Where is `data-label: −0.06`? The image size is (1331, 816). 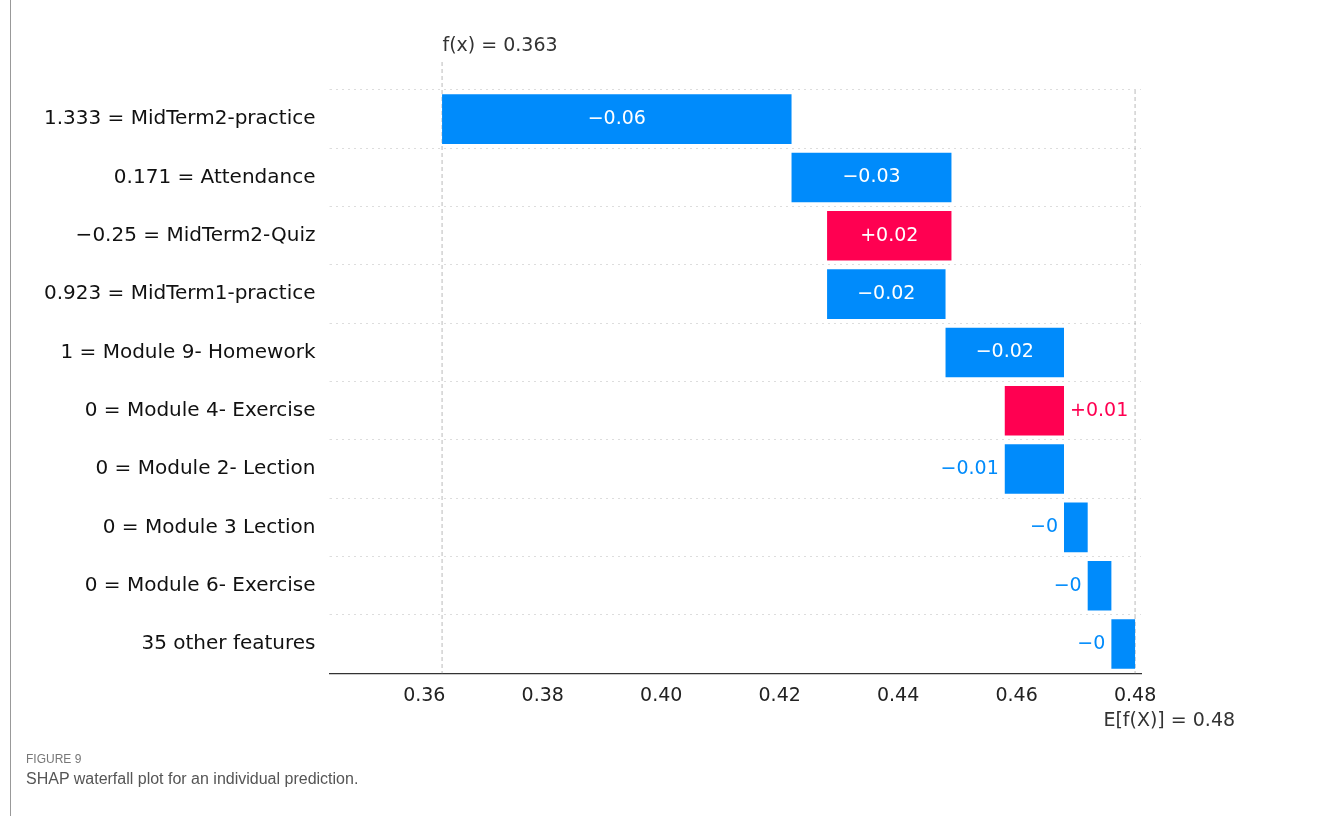
data-label: −0.06 is located at coordinates (616, 117).